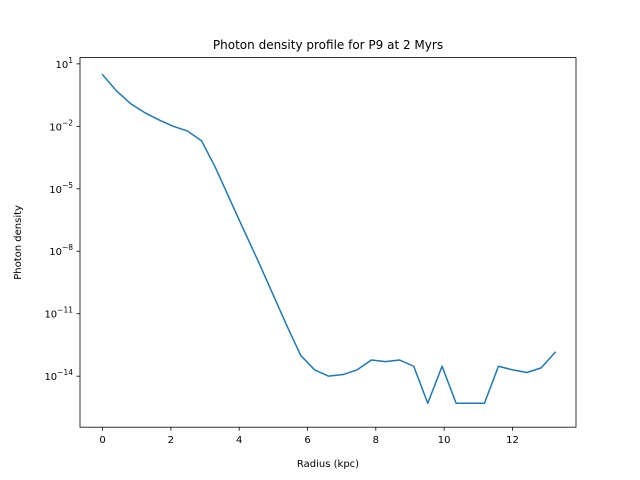  I want to click on y-tick-label: 10⁻⁵, so click(61, 188).